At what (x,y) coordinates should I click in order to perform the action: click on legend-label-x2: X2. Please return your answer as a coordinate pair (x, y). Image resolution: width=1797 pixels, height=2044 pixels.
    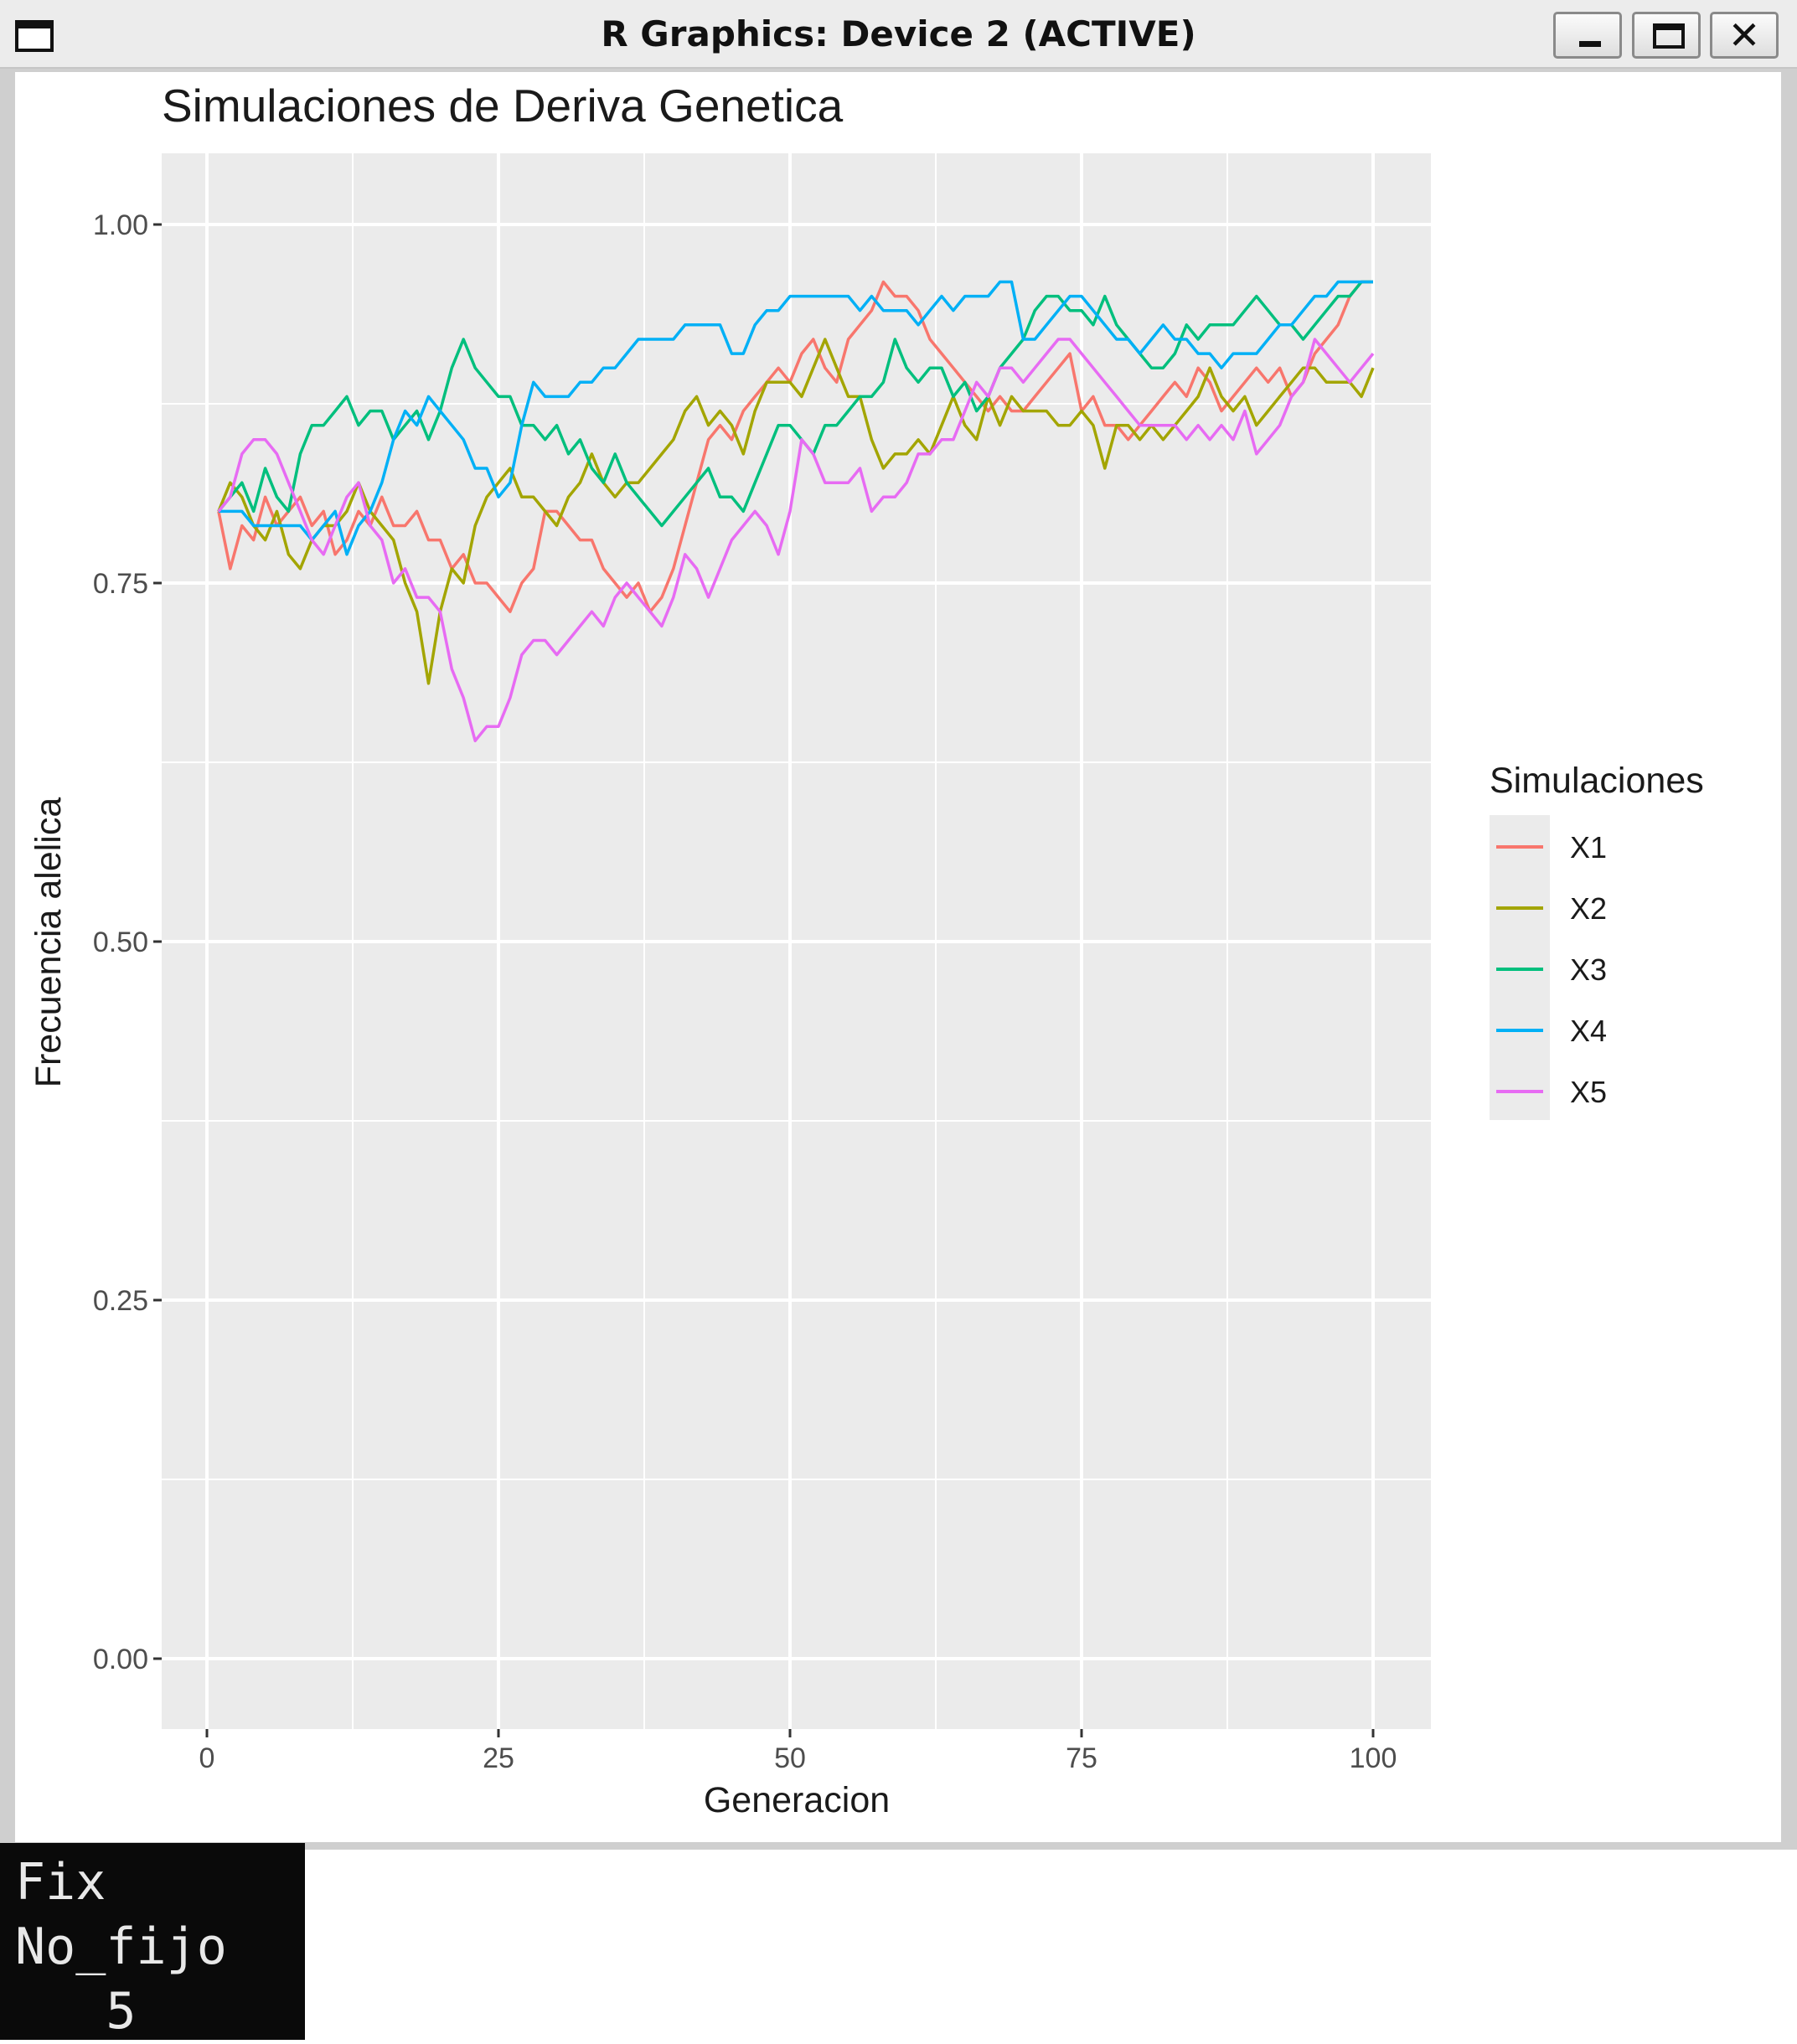
    Looking at the image, I should click on (1588, 909).